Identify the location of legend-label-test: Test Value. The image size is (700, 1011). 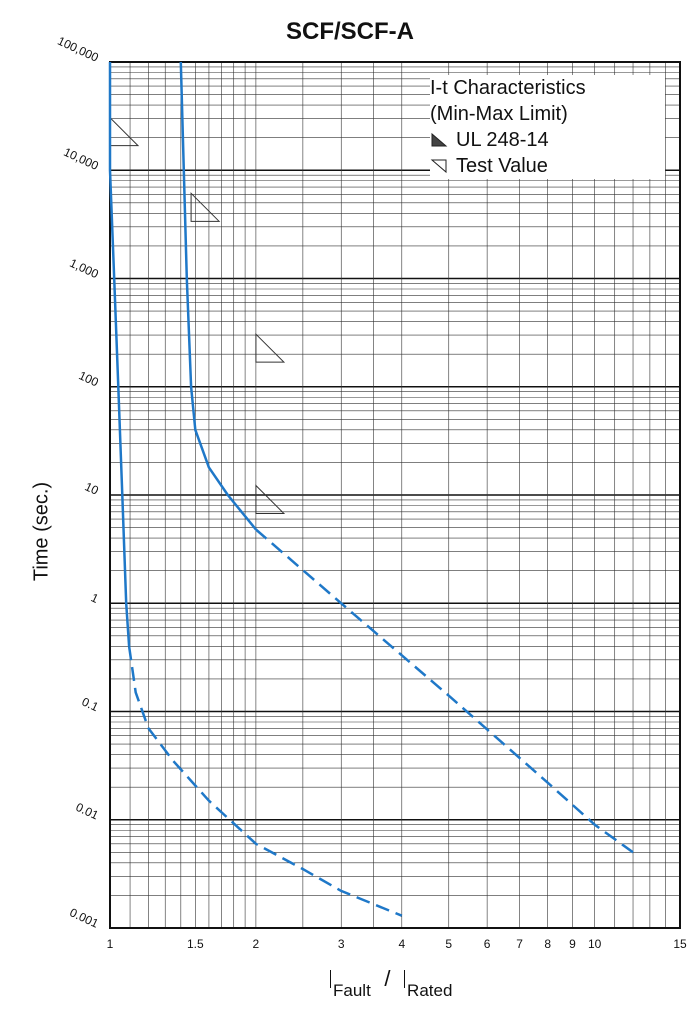
(502, 166).